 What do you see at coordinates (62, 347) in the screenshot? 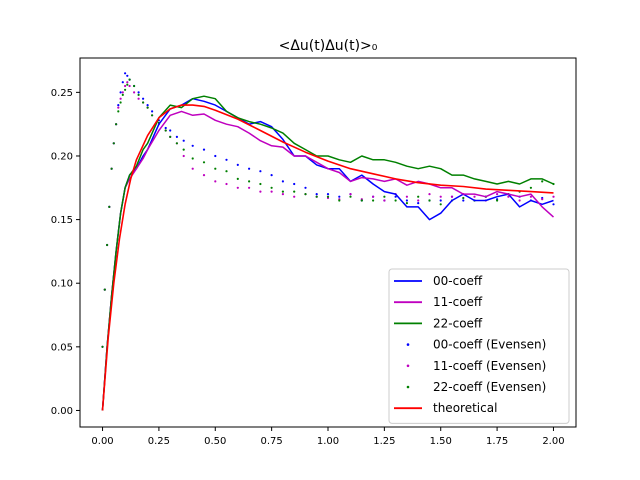
I see `y-tick-label: 0.05` at bounding box center [62, 347].